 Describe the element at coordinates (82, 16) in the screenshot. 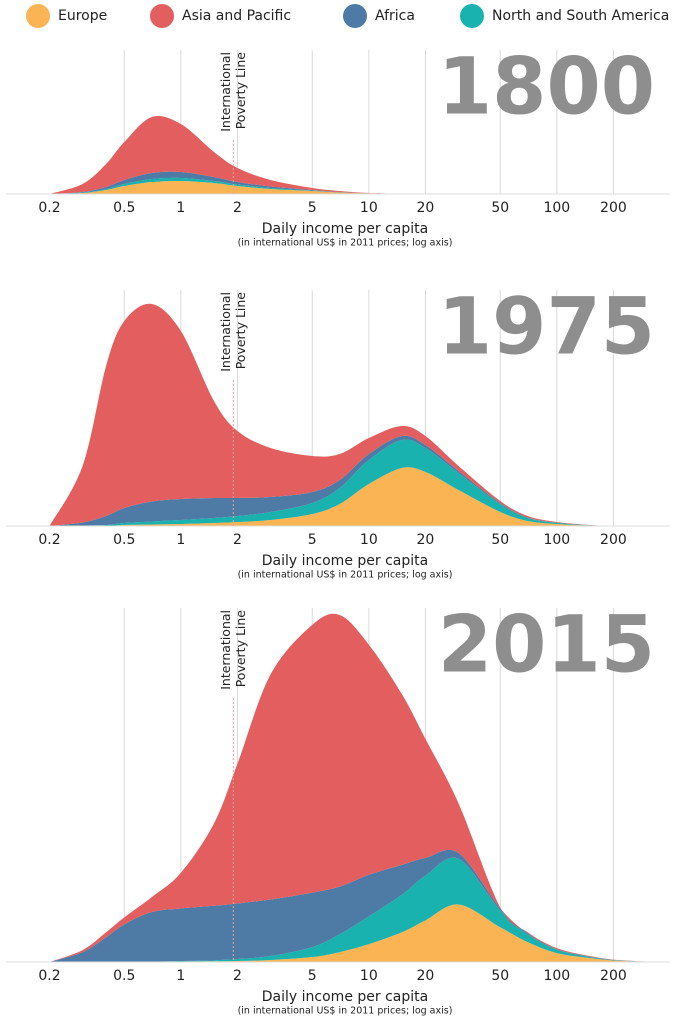

I see `legend-label: Europe` at that location.